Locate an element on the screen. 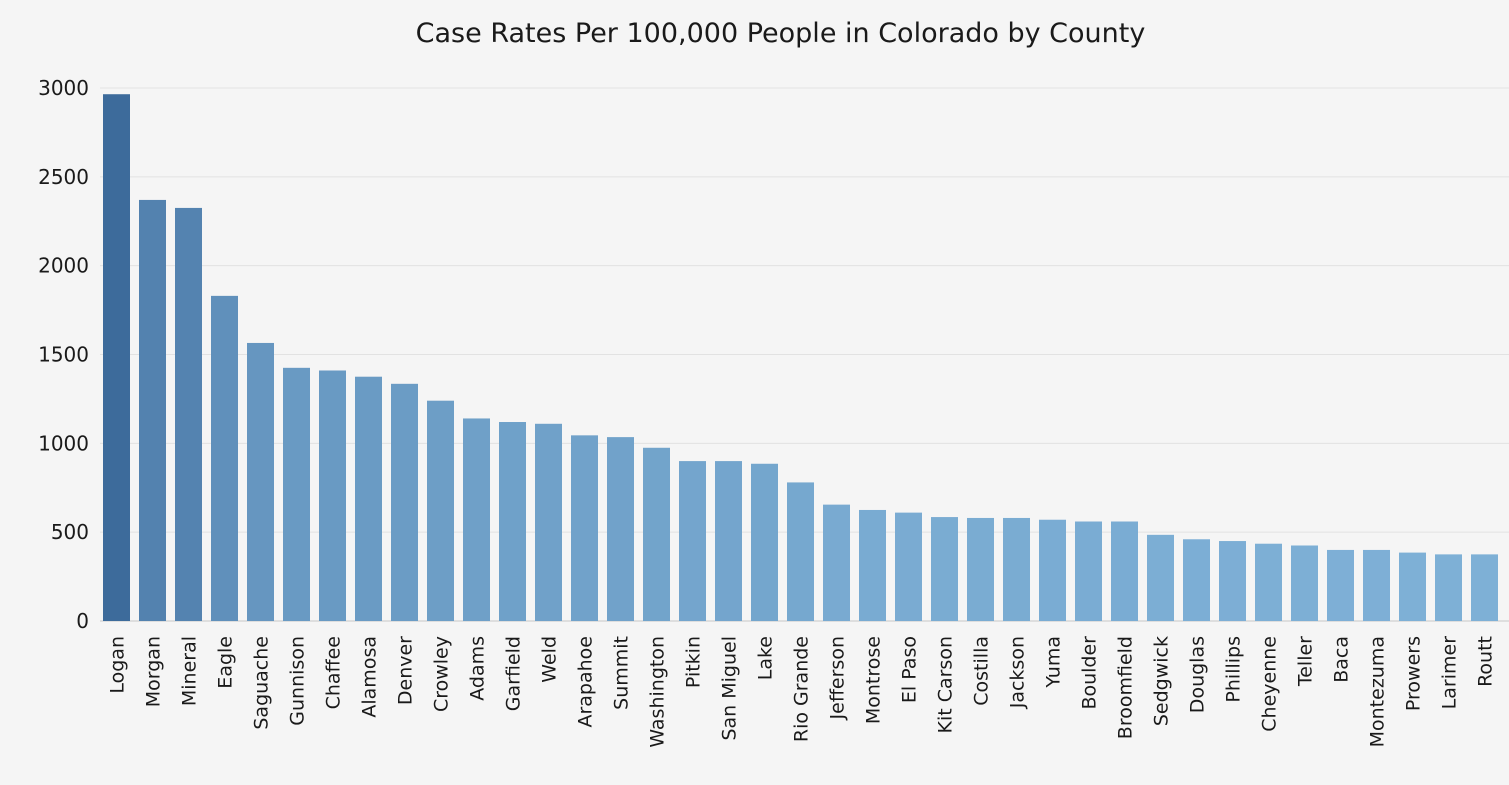  bar-alamosa is located at coordinates (368, 498).